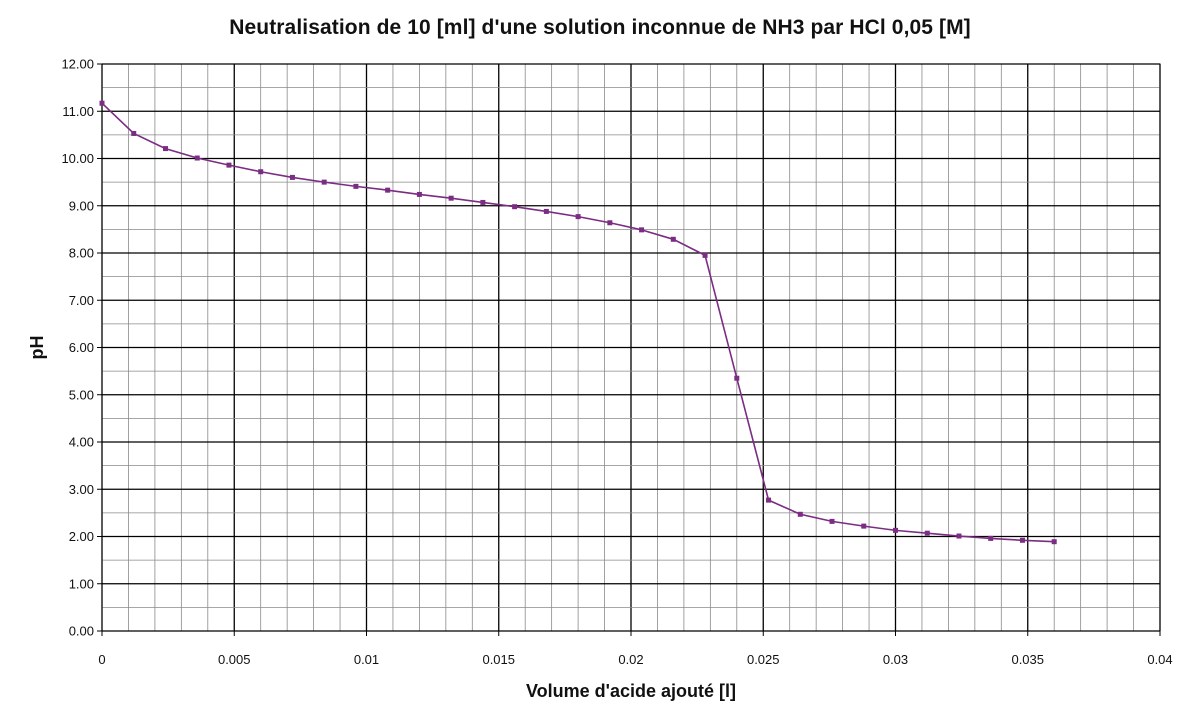  I want to click on y-axis-title: pH, so click(37, 348).